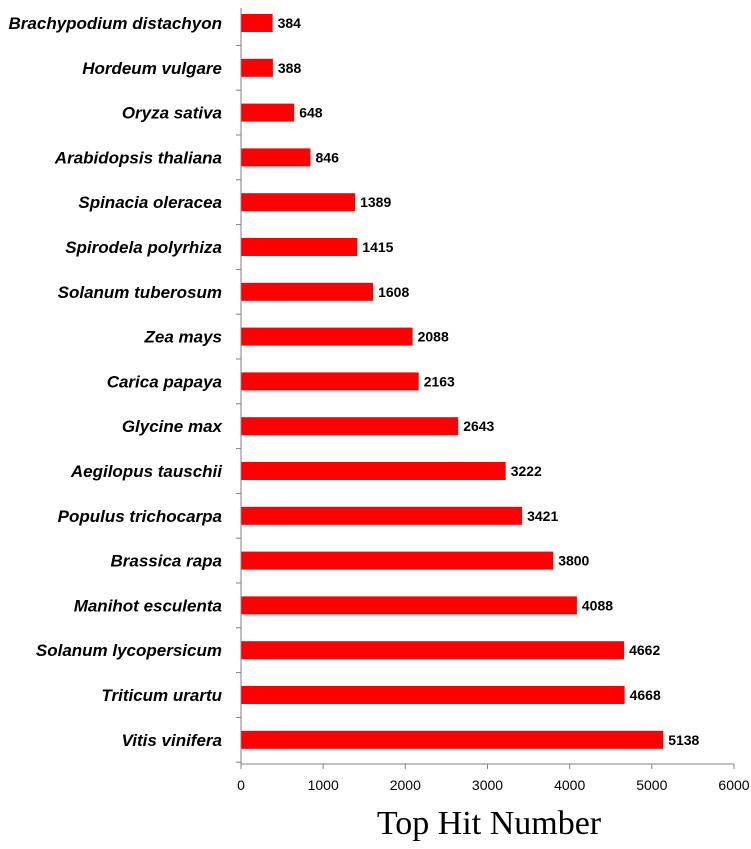 Image resolution: width=751 pixels, height=849 pixels. What do you see at coordinates (161, 695) in the screenshot?
I see `category-label: Triticum urartu` at bounding box center [161, 695].